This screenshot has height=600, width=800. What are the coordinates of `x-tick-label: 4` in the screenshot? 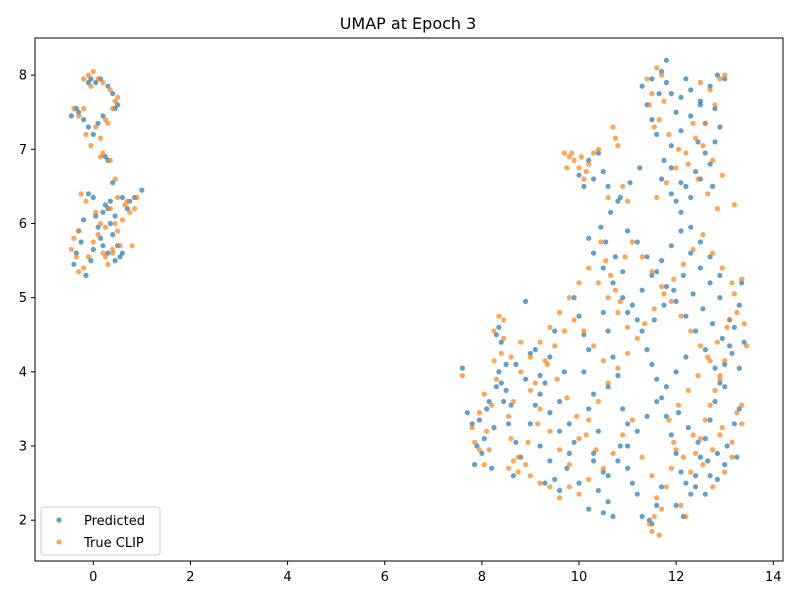 It's located at (287, 577).